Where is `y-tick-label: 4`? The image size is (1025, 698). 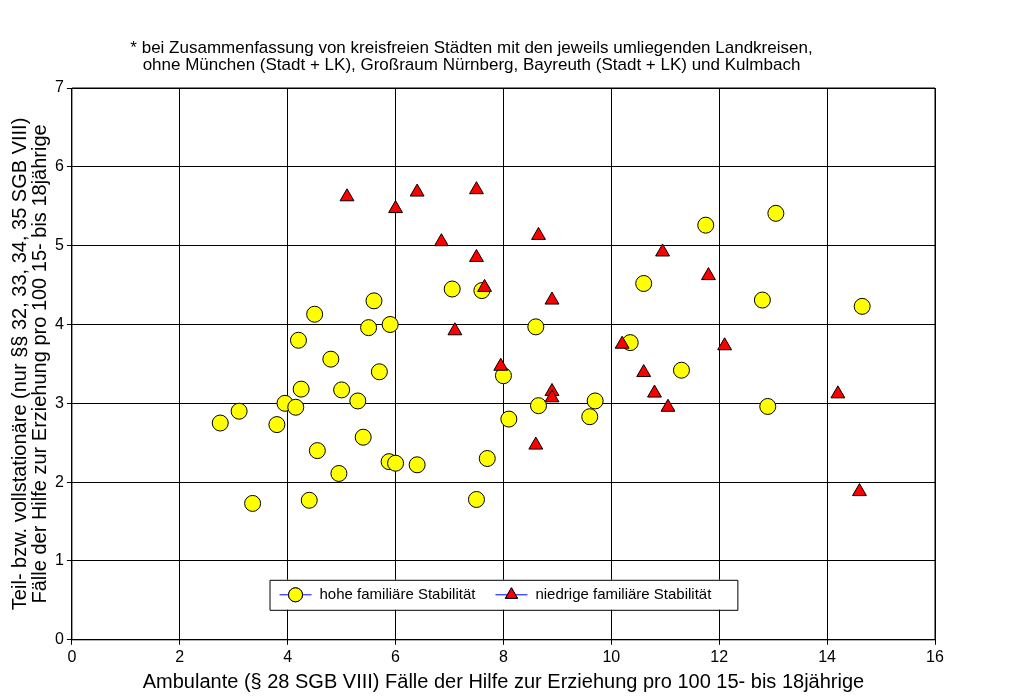 y-tick-label: 4 is located at coordinates (59, 323).